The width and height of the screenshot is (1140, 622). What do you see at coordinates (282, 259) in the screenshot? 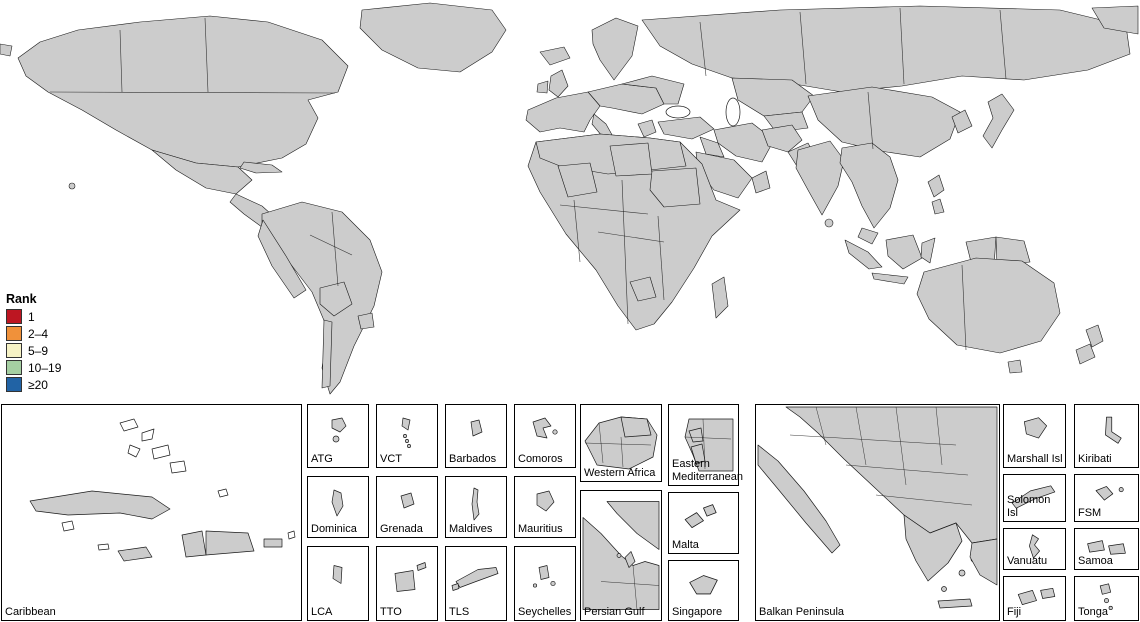
I see `region-andes` at bounding box center [282, 259].